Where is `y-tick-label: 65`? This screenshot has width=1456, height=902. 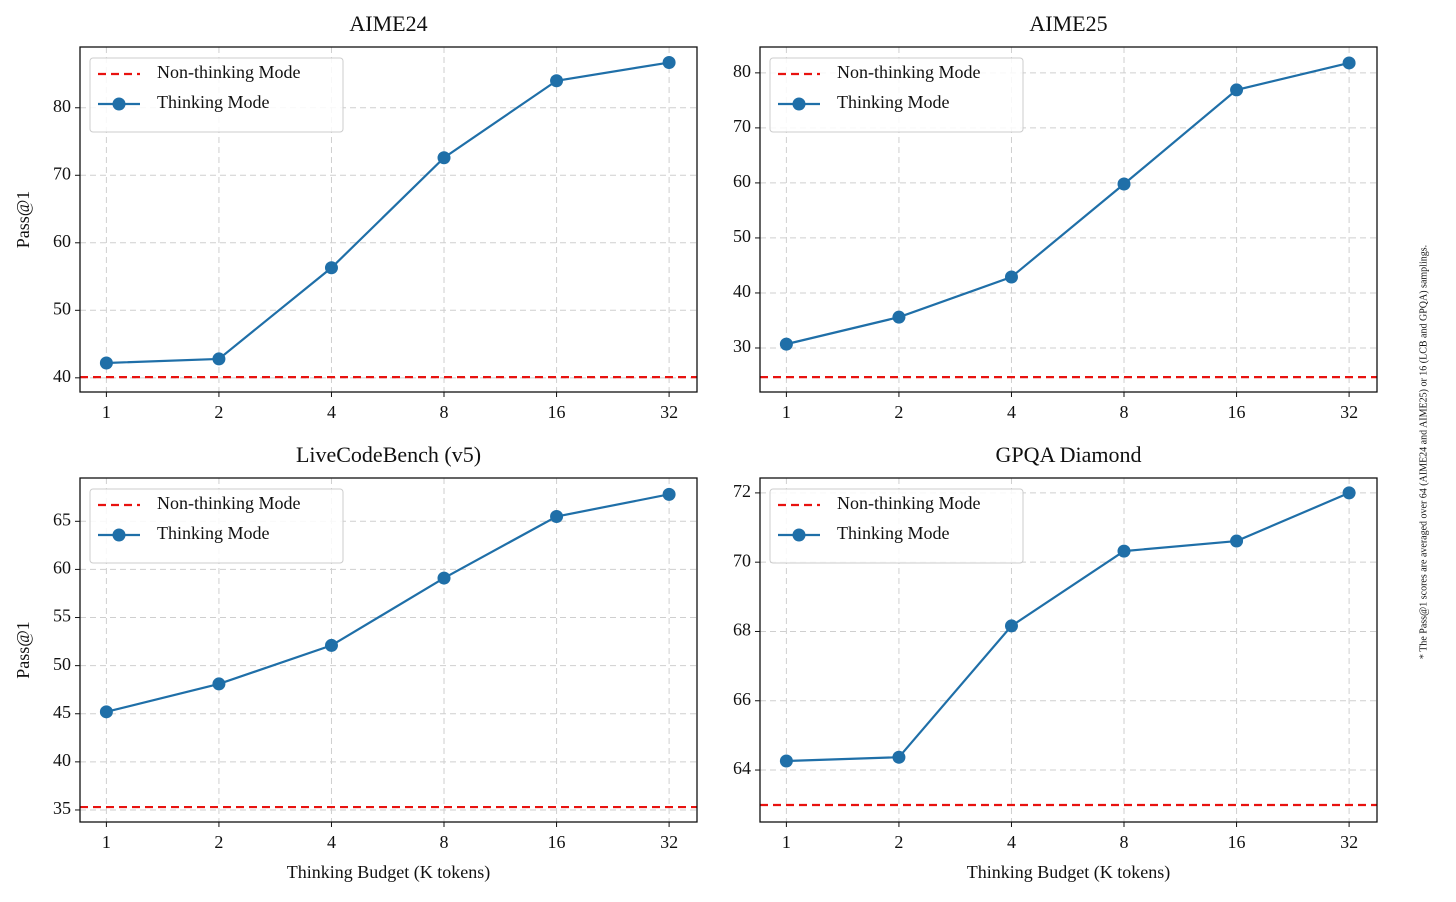 y-tick-label: 65 is located at coordinates (62, 519).